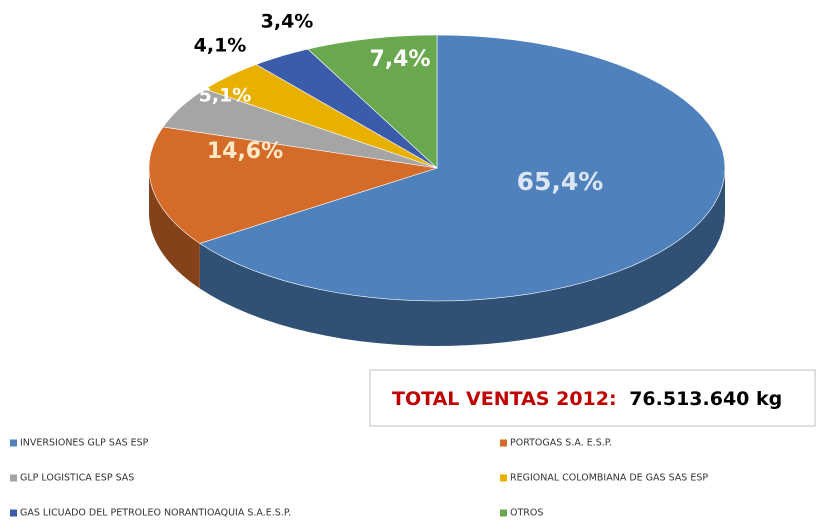  I want to click on annotation-value: 76.513.640 kg, so click(705, 399).